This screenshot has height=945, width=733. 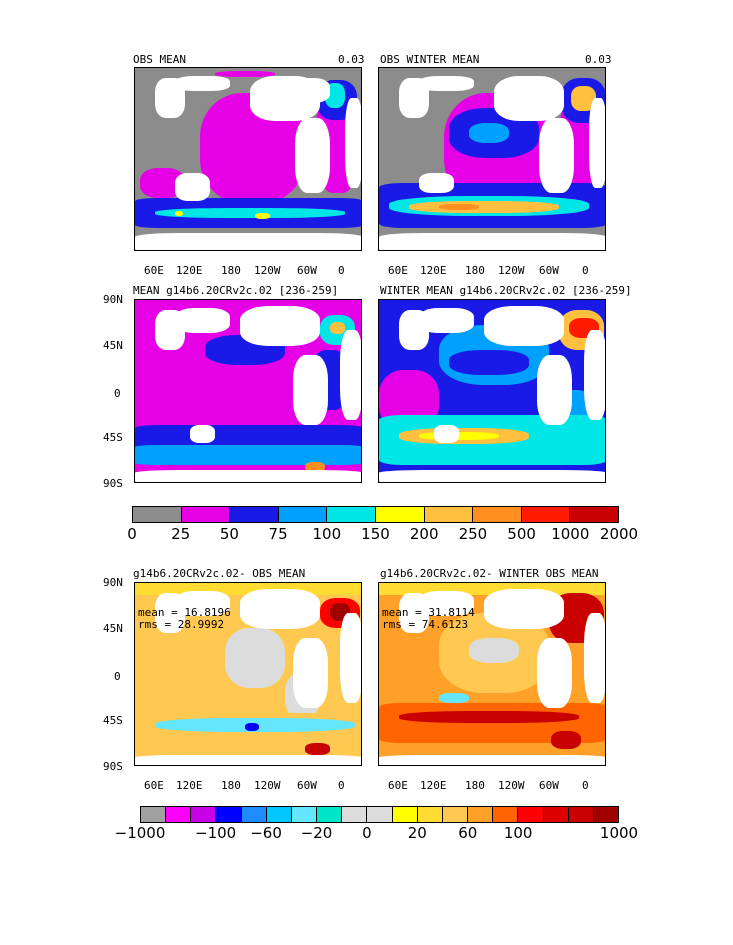 I want to click on panel2-title: OBS WINTER MEAN, so click(x=430, y=59).